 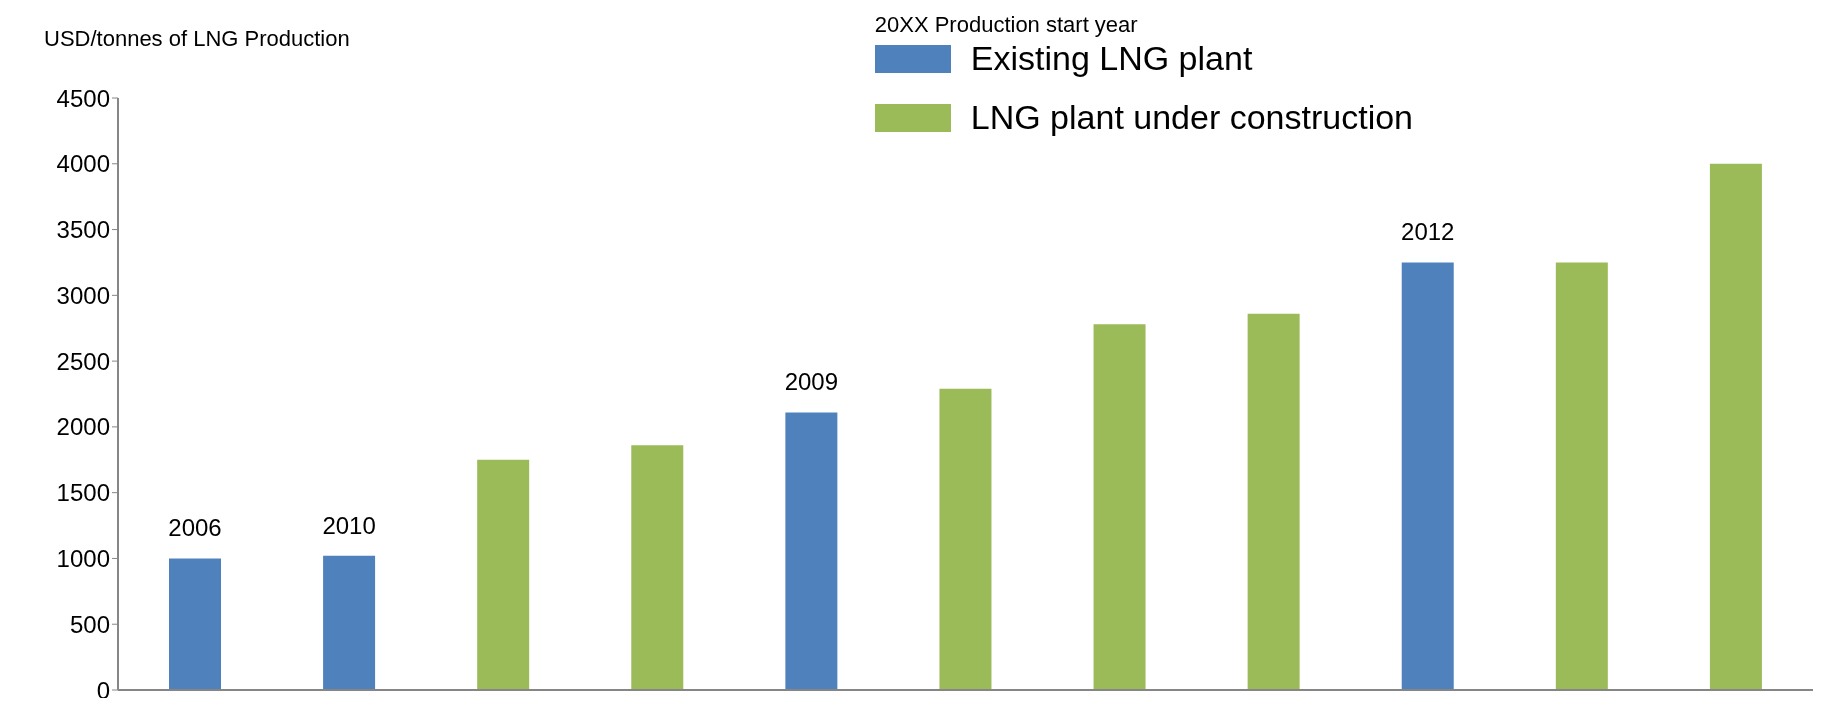 What do you see at coordinates (83, 230) in the screenshot?
I see `y-tick-label: 3500` at bounding box center [83, 230].